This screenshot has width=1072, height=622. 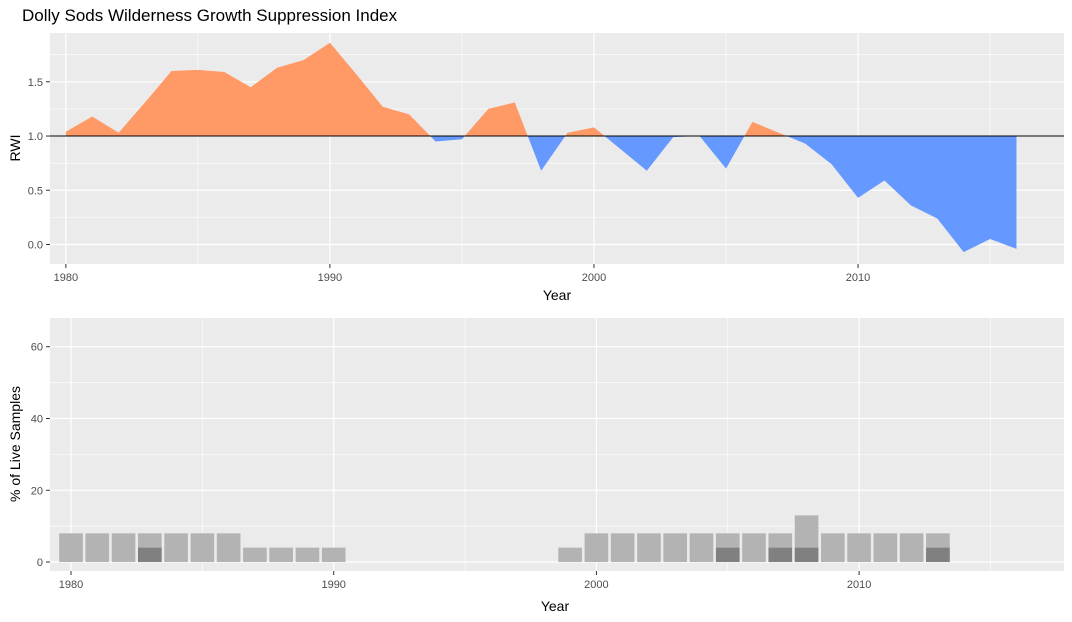 What do you see at coordinates (15, 148) in the screenshot?
I see `top-y-axis-label: RWI` at bounding box center [15, 148].